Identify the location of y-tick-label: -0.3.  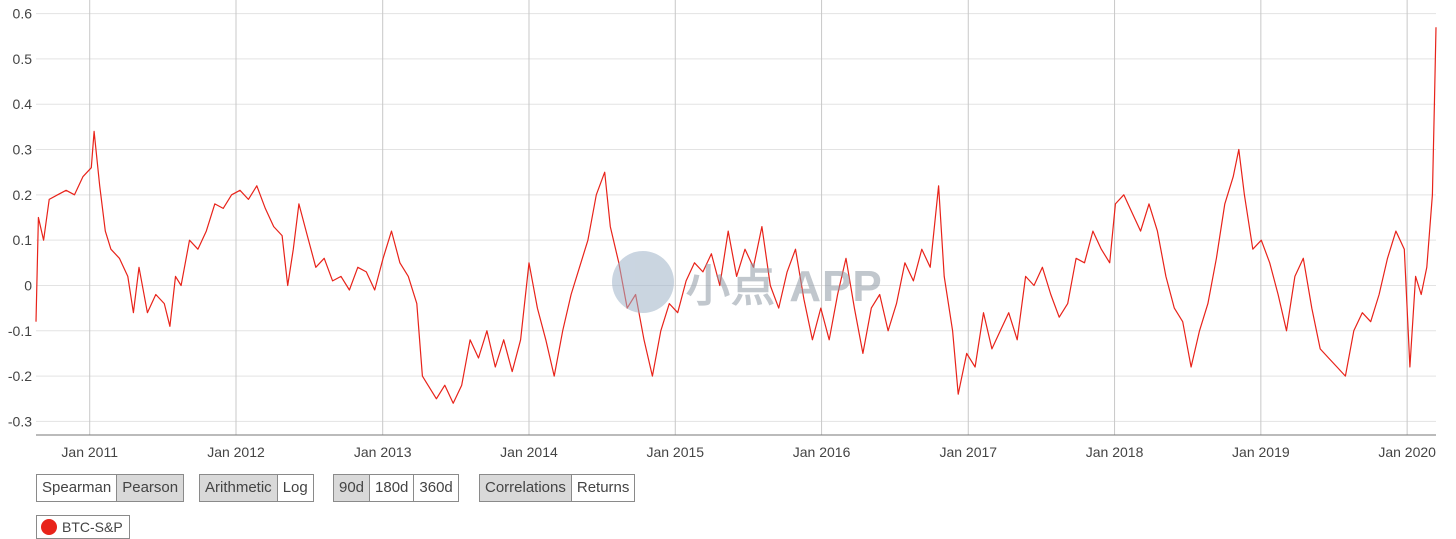
(20, 421).